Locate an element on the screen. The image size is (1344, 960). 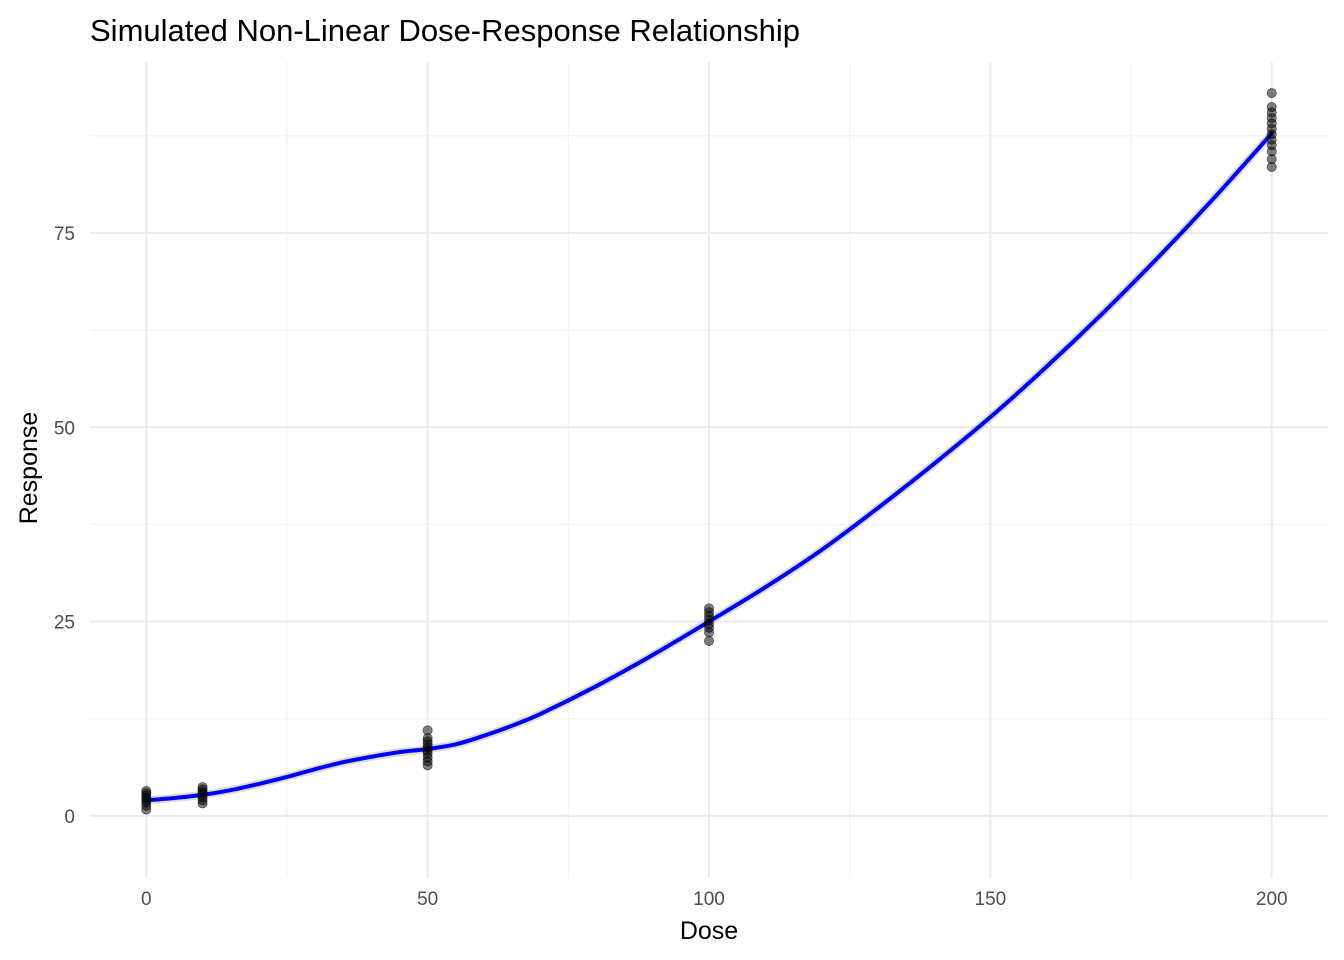
y-axis-tick-labels: 0 25 50 75 is located at coordinates (64, 526).